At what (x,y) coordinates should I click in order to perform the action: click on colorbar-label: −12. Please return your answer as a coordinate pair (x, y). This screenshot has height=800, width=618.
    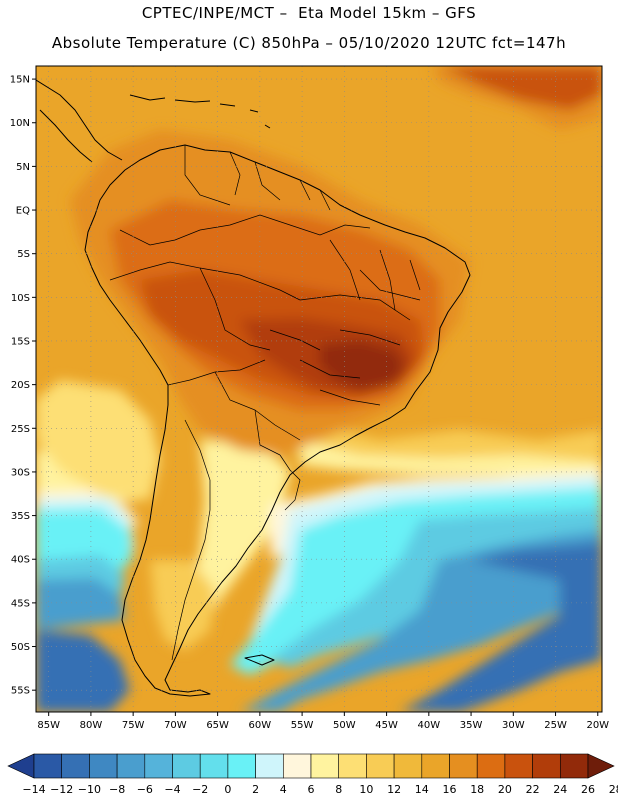
    Looking at the image, I should click on (61, 789).